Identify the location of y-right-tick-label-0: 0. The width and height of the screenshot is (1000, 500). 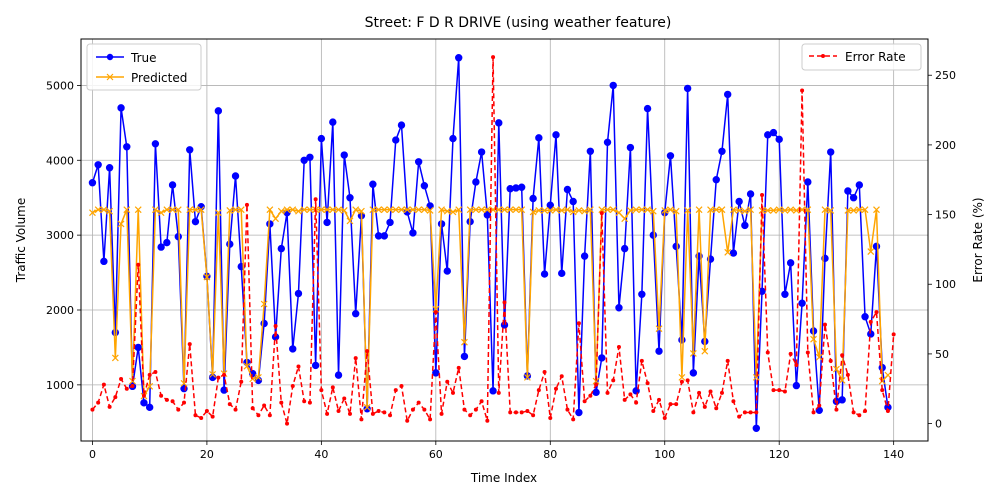
(938, 424).